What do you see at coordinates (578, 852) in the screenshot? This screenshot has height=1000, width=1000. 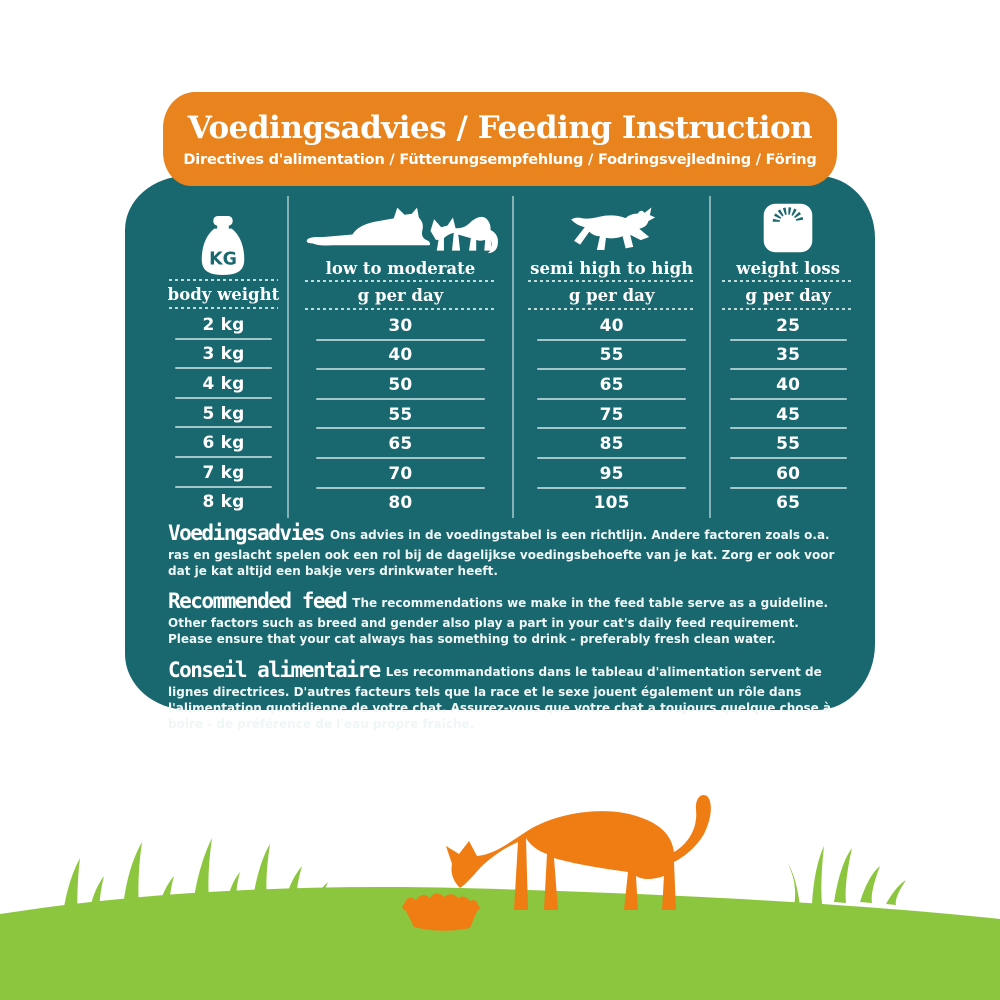 I see `eating-cat-silhouette` at bounding box center [578, 852].